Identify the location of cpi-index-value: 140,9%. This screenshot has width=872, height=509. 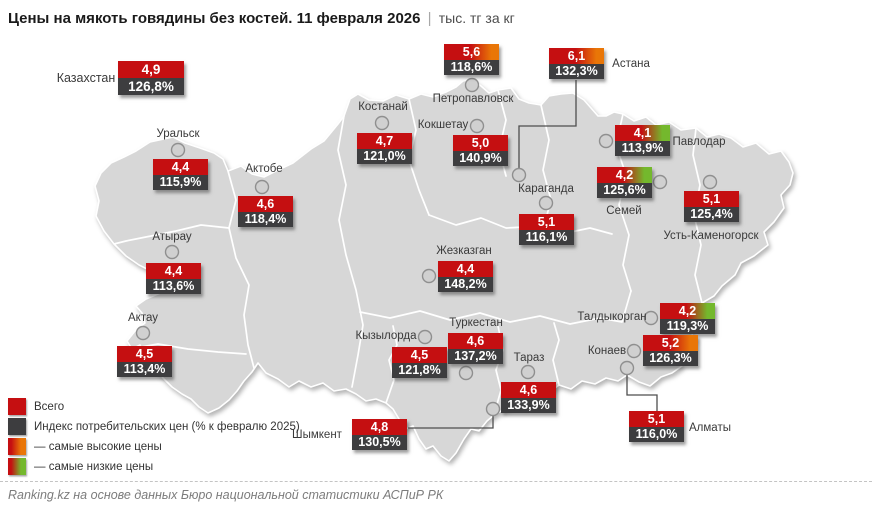
(480, 158).